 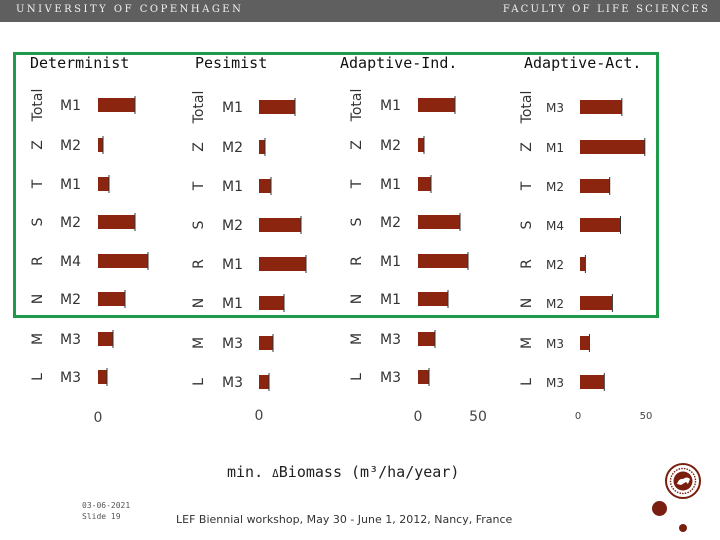 What do you see at coordinates (79, 63) in the screenshot?
I see `panel-title: Determinist` at bounding box center [79, 63].